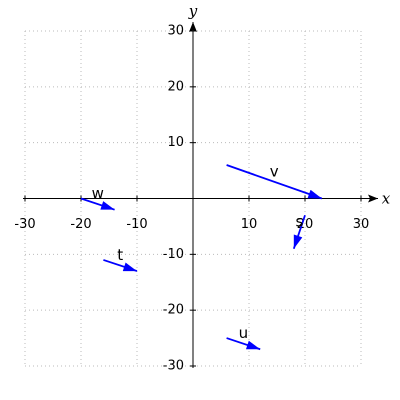 The image size is (400, 400). I want to click on x-tick-label: -10, so click(136, 224).